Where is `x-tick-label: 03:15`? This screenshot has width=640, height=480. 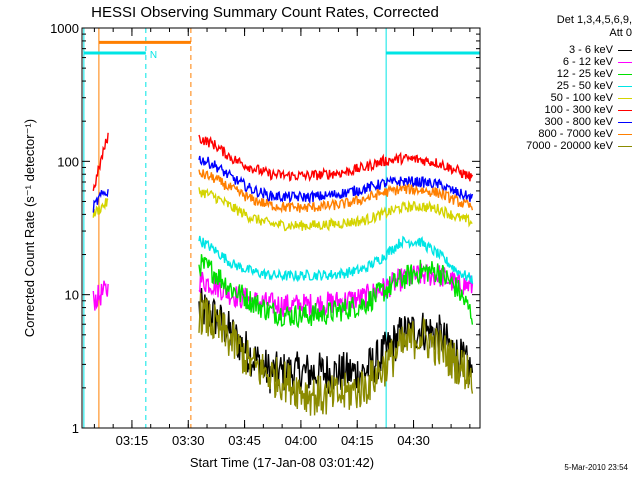 x-tick-label: 03:15 is located at coordinates (132, 440).